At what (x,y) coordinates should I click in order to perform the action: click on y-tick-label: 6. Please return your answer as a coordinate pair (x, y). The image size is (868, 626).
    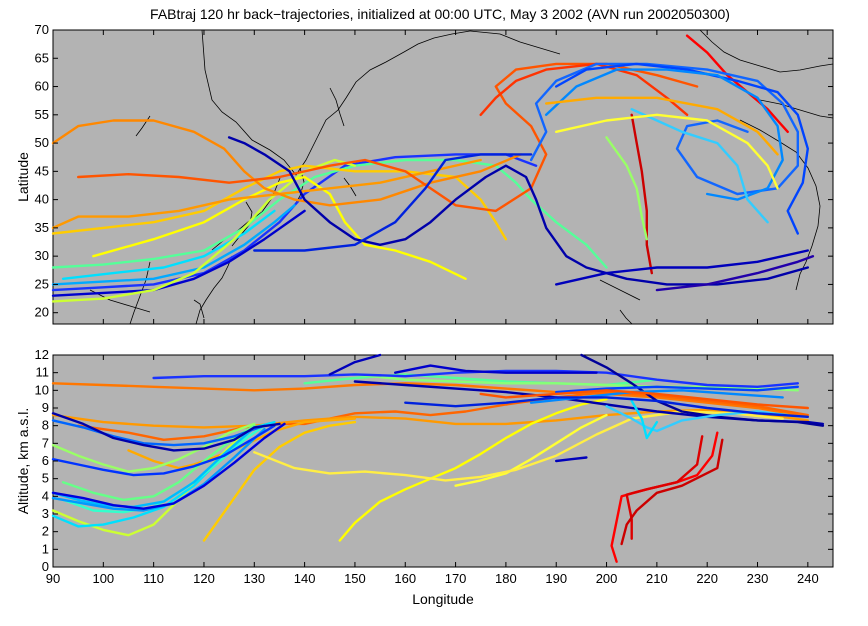
    Looking at the image, I should click on (45, 460).